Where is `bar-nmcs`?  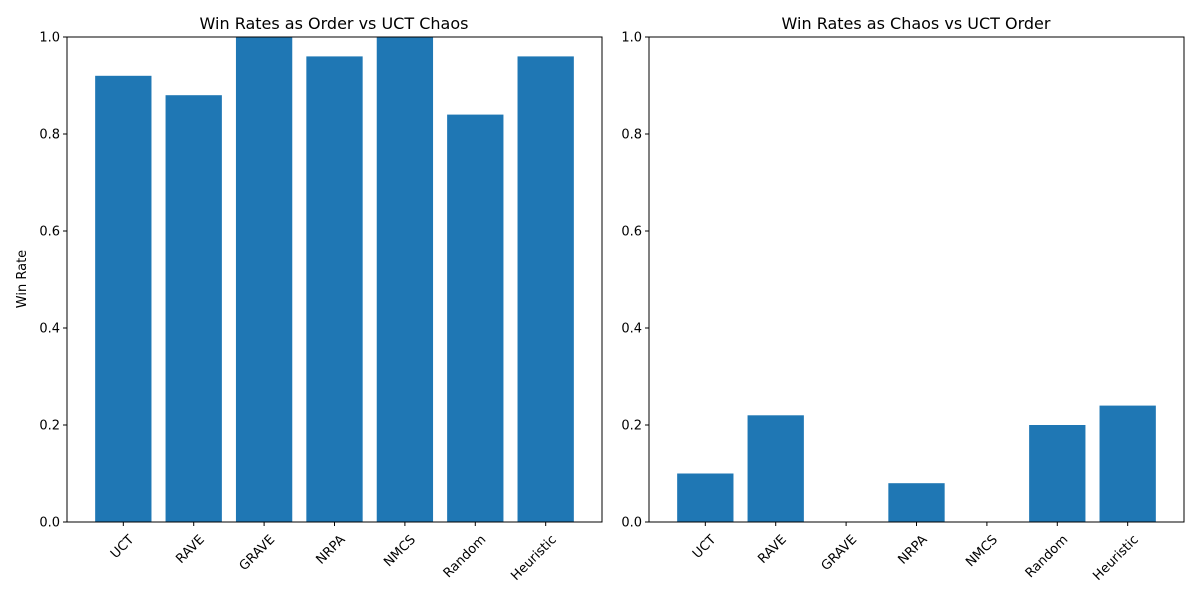
bar-nmcs is located at coordinates (405, 279).